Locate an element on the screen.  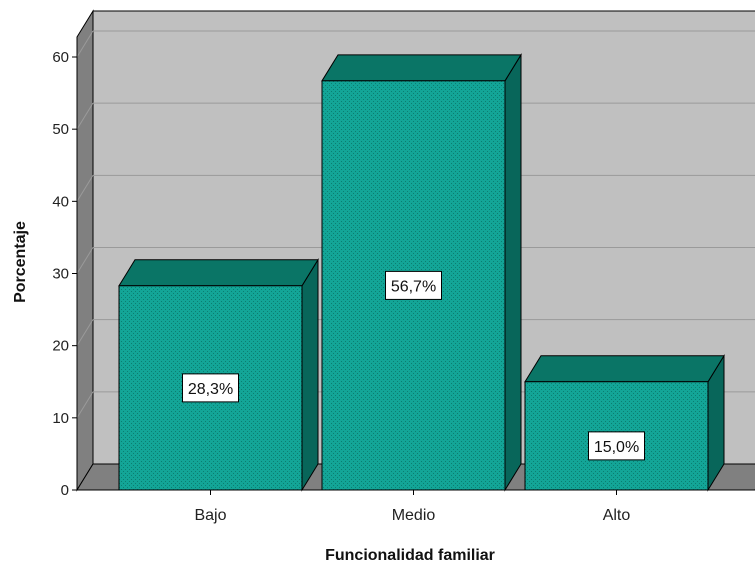
y-tick-label: 40 is located at coordinates (60, 201).